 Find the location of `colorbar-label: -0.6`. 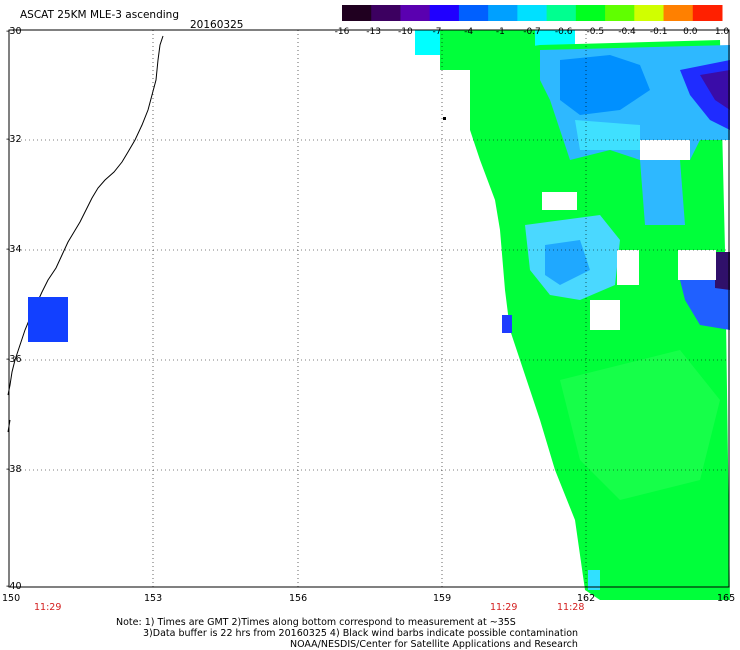

colorbar-label: -0.6 is located at coordinates (563, 32).